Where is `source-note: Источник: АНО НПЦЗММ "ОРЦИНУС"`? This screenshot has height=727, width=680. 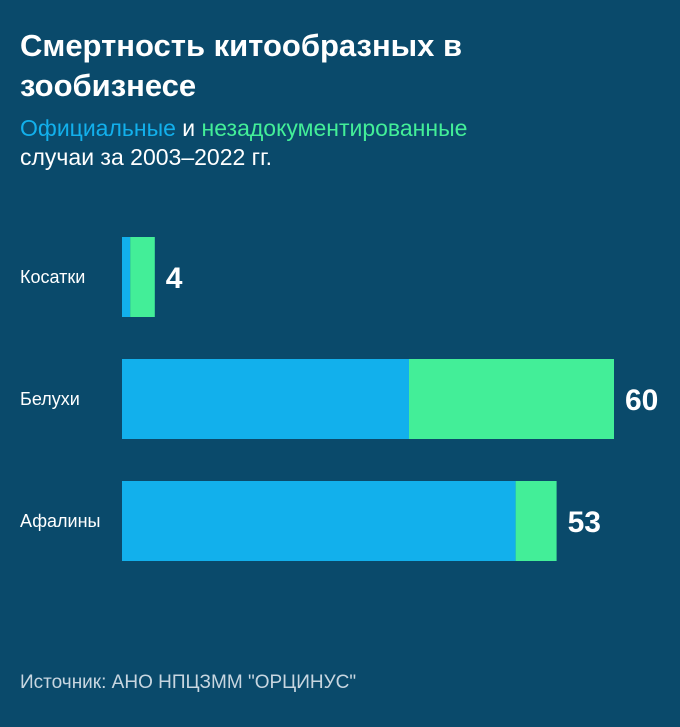
source-note: Источник: АНО НПЦЗММ "ОРЦИНУС" is located at coordinates (188, 682).